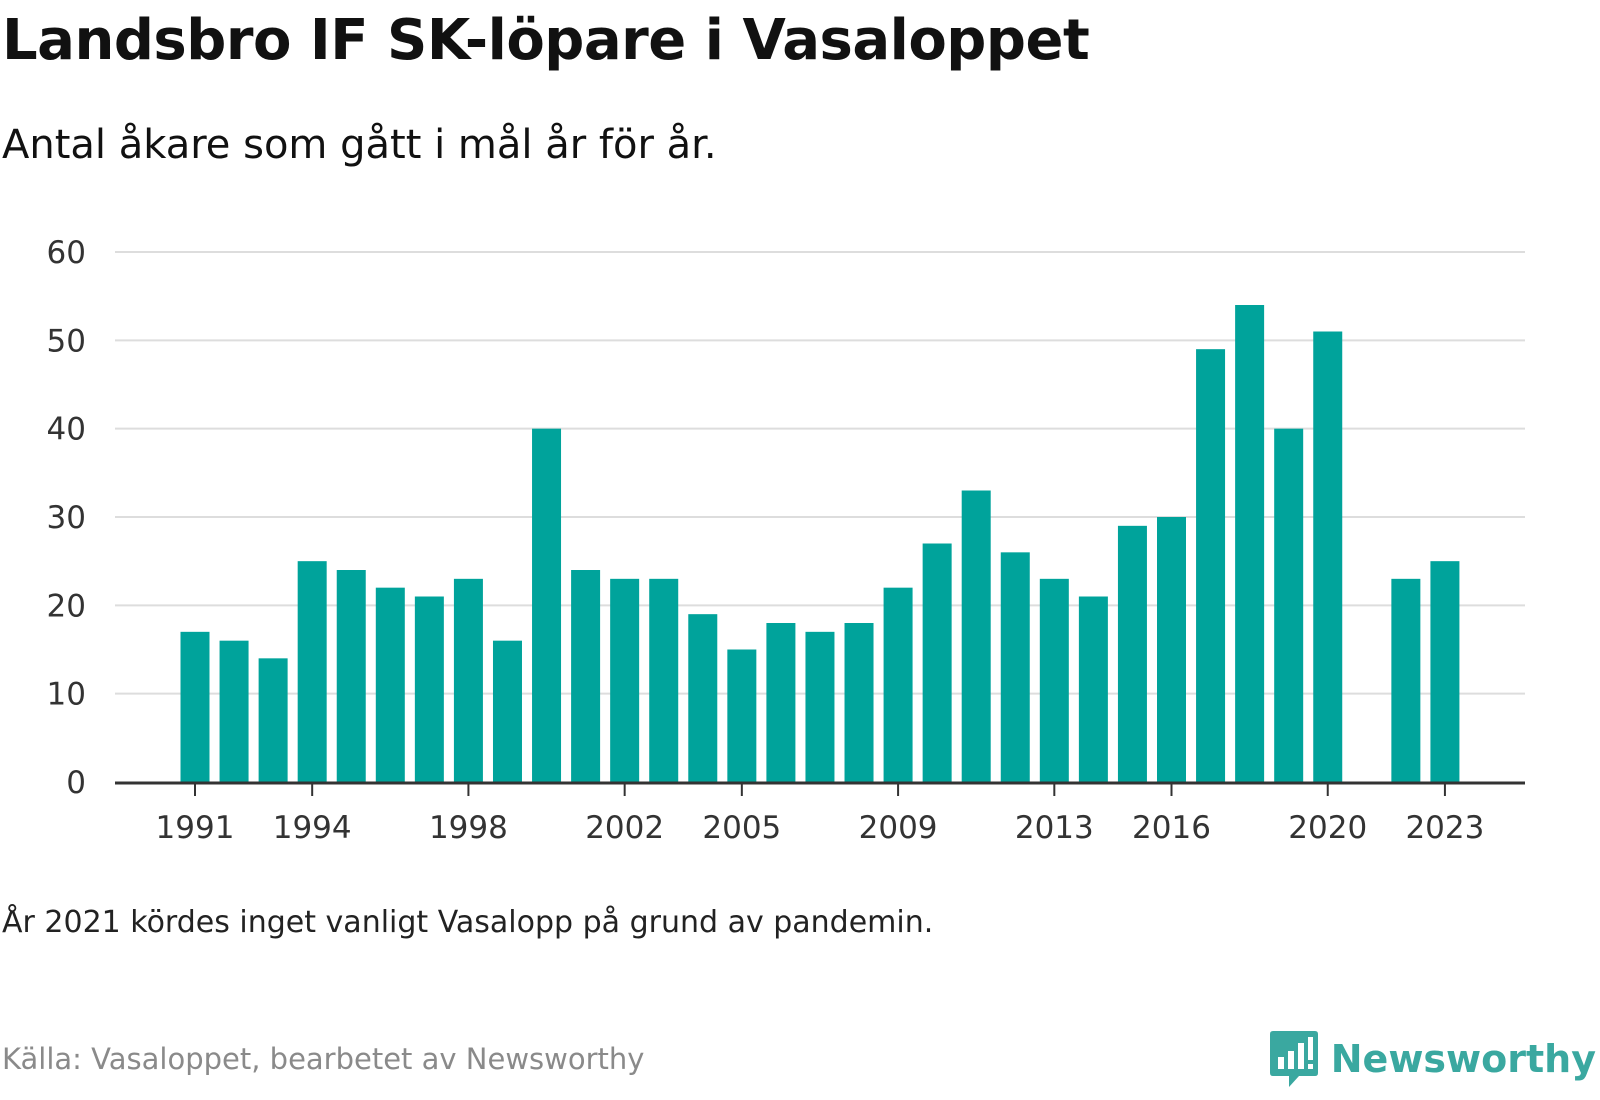 This screenshot has width=1600, height=1100. I want to click on y-tick-label: 0, so click(76, 783).